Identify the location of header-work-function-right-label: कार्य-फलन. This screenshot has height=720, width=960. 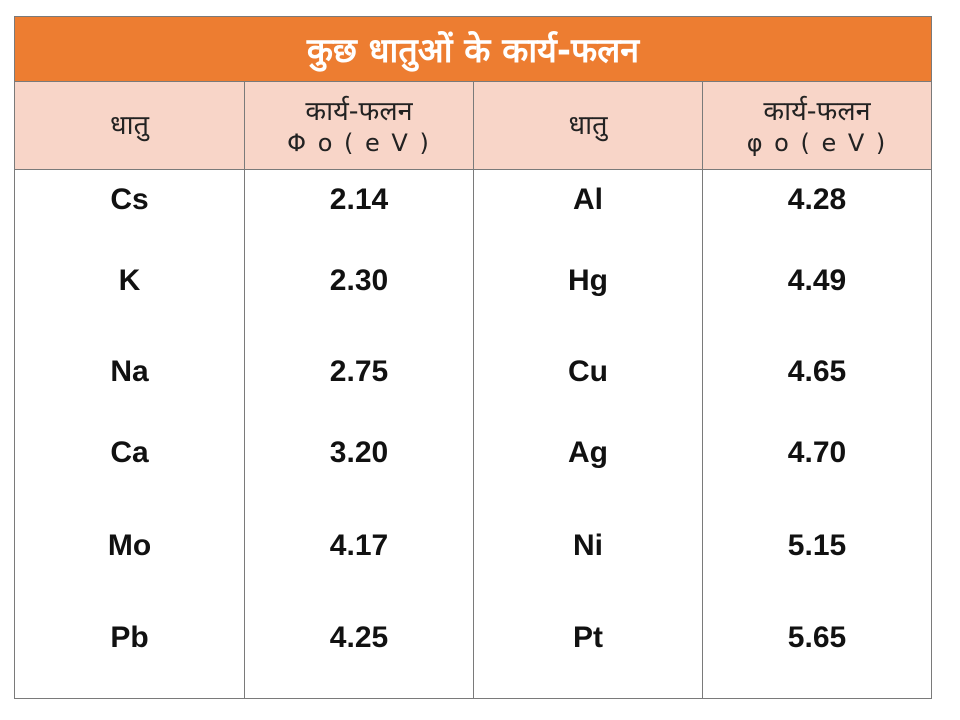
(817, 111).